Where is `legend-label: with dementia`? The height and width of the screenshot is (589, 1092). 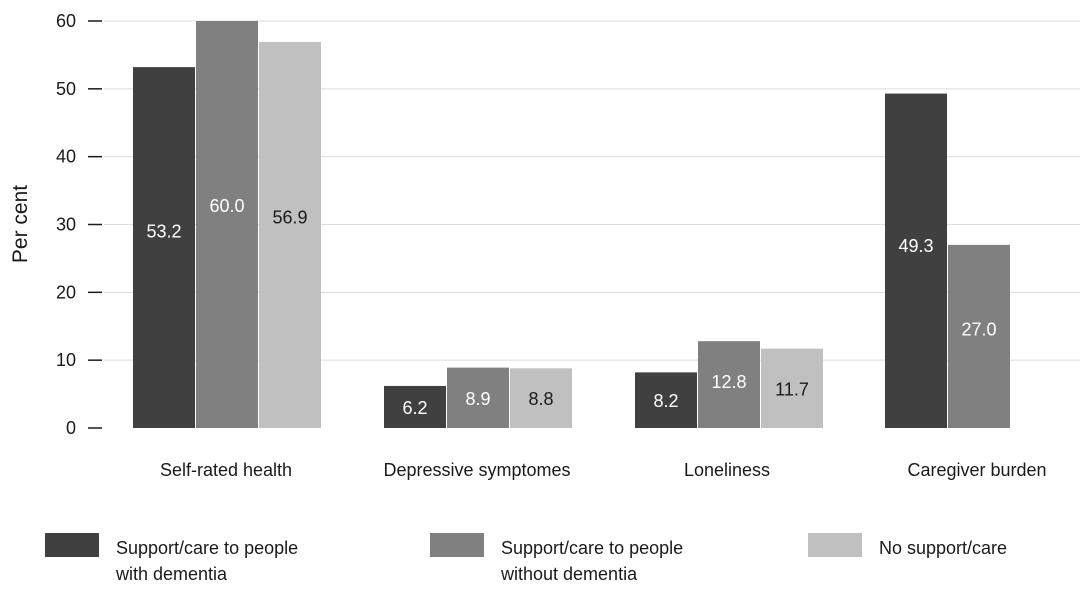 legend-label: with dementia is located at coordinates (171, 574).